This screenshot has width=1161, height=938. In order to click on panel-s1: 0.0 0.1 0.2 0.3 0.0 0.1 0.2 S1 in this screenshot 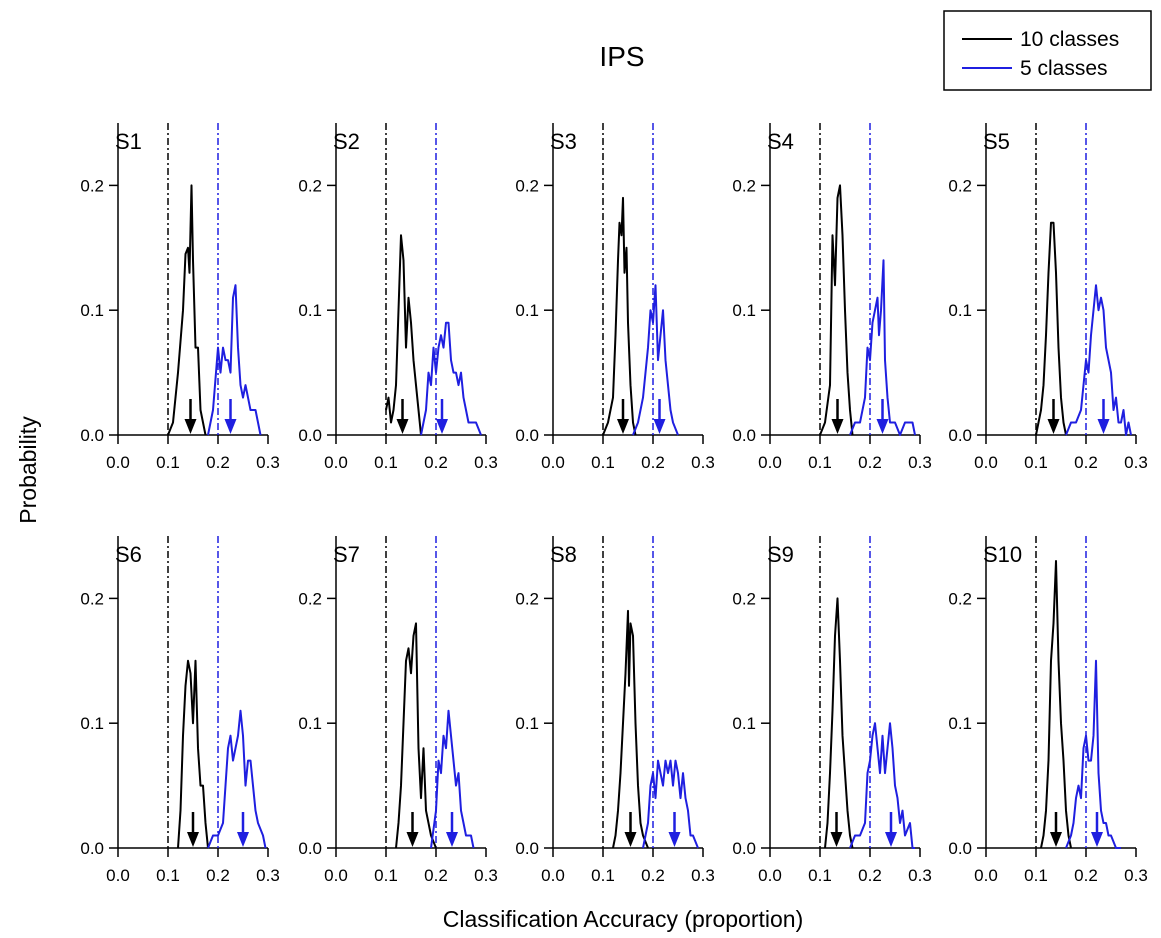, I will do `click(180, 297)`.